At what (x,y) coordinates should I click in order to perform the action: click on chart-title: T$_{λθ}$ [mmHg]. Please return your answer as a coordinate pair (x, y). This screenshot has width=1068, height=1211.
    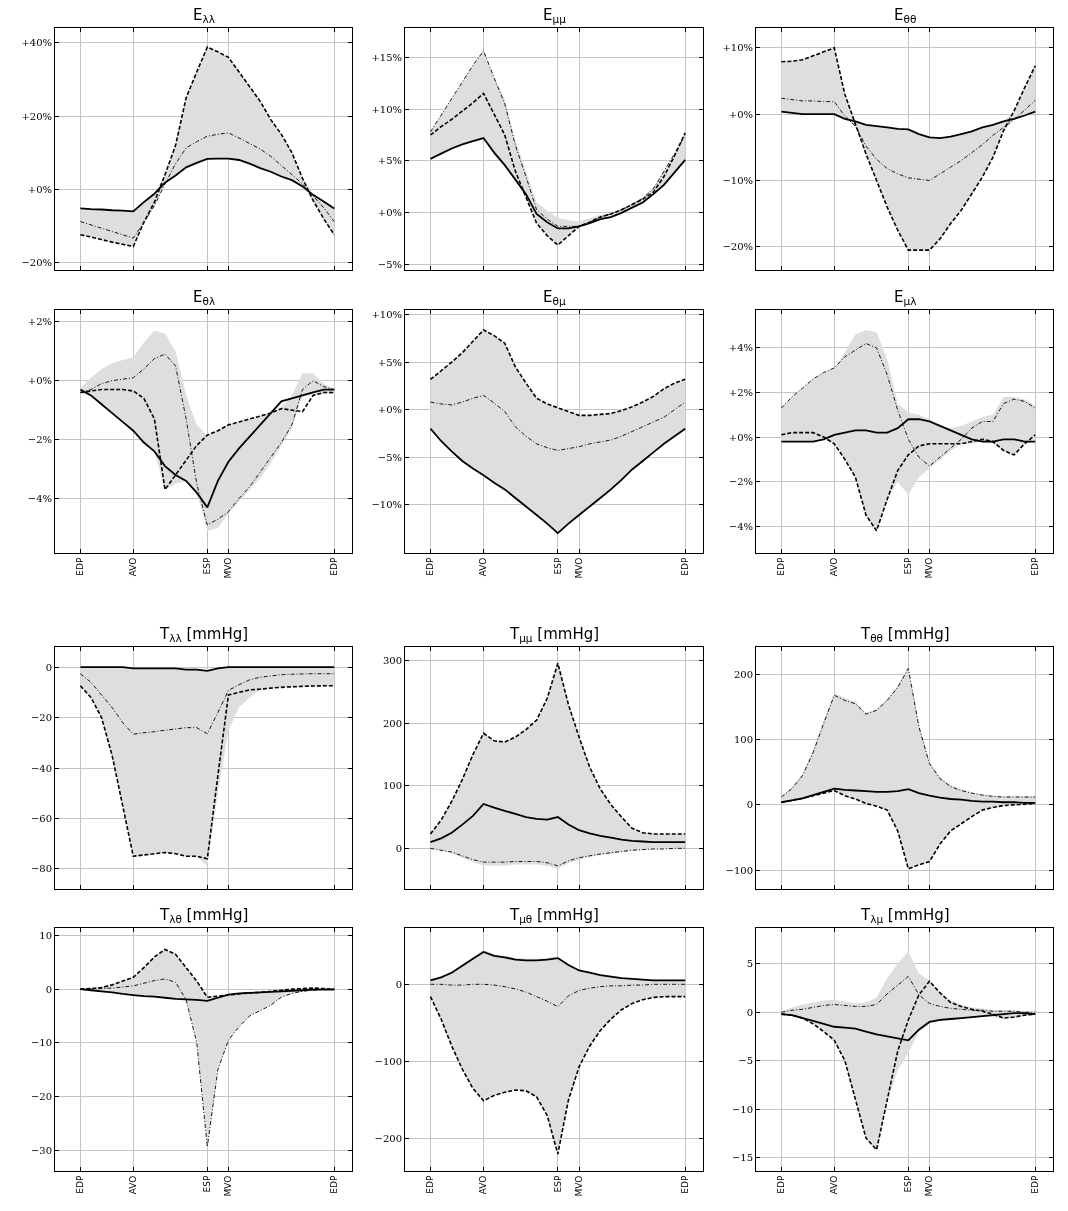
    Looking at the image, I should click on (204, 916).